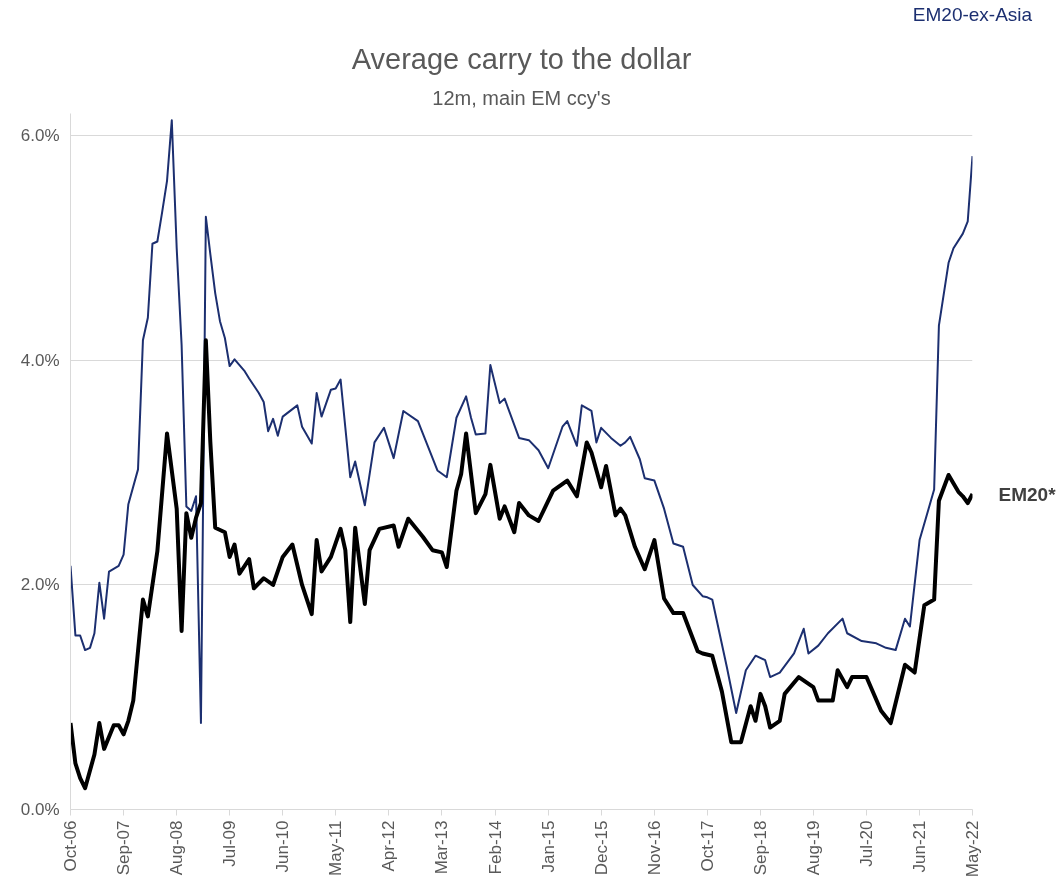 This screenshot has height=889, width=1058. Describe the element at coordinates (707, 846) in the screenshot. I see `x-tick-label: Oct-17` at that location.